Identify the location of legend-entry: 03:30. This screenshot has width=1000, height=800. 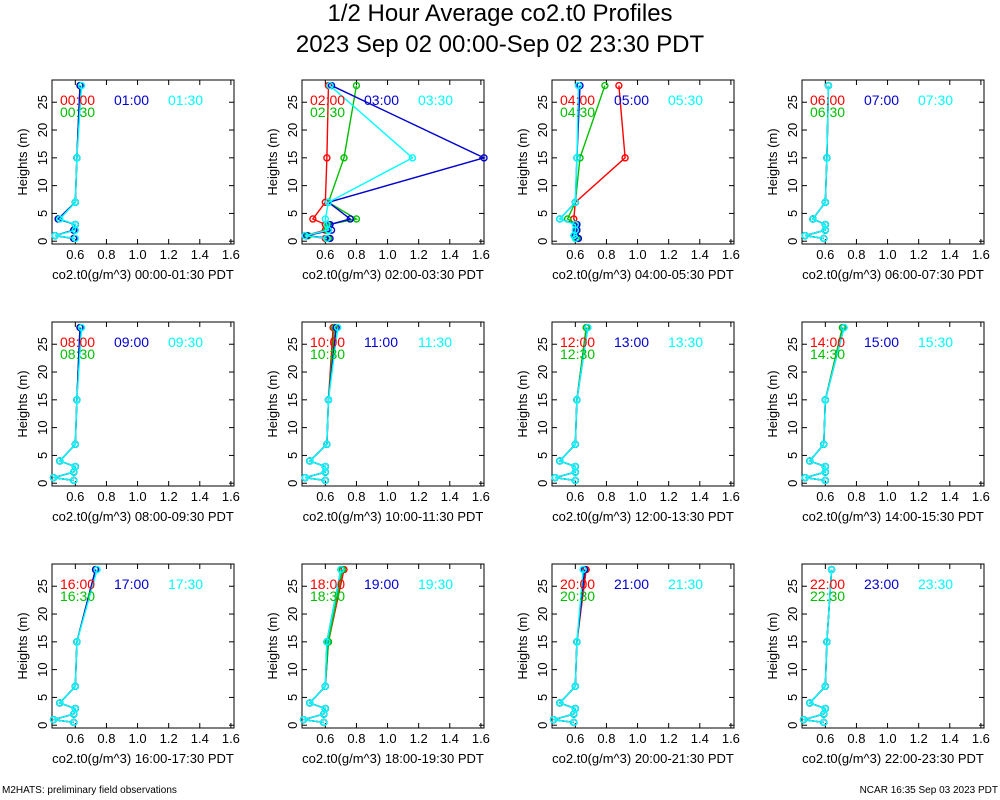
(435, 100).